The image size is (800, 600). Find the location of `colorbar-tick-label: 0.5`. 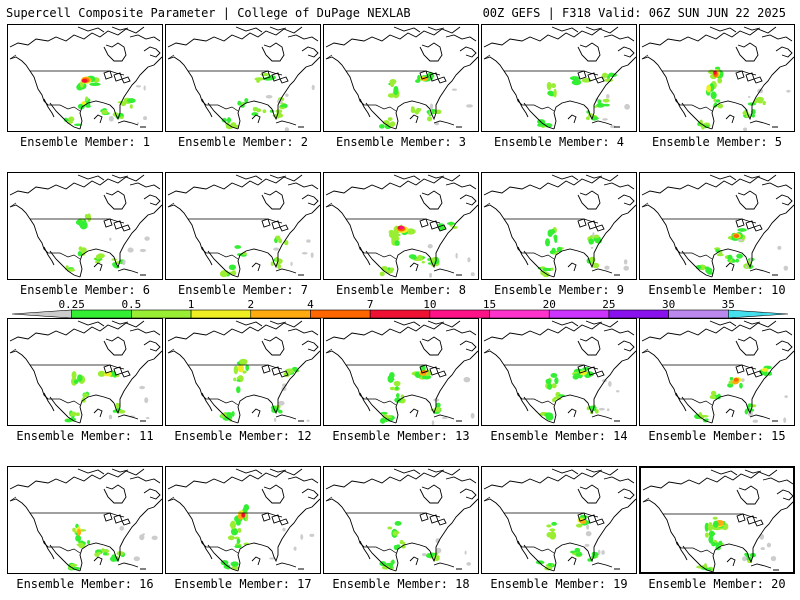

colorbar-tick-label: 0.5 is located at coordinates (131, 304).